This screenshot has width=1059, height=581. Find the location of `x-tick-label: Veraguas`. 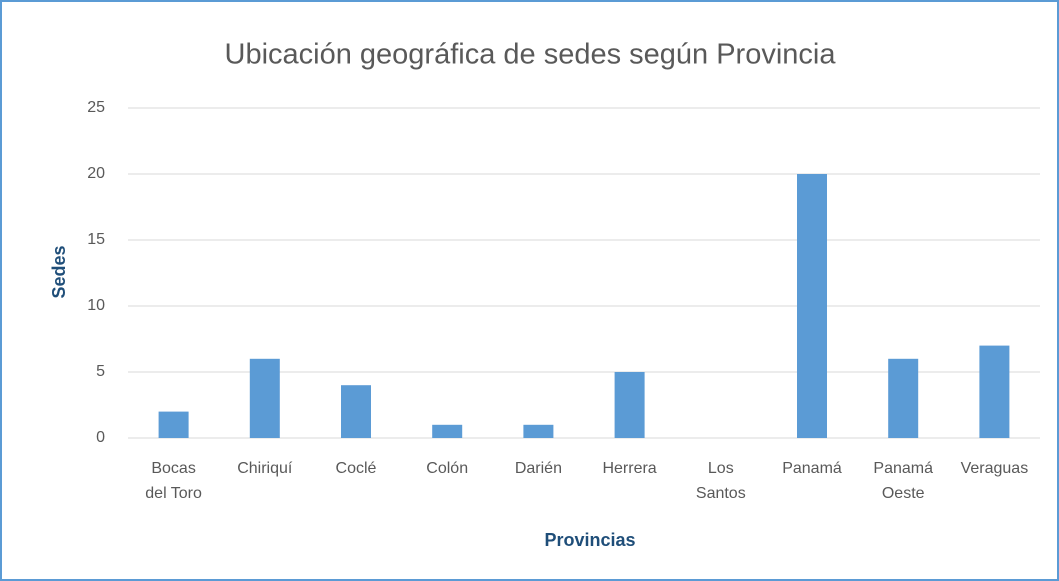

x-tick-label: Veraguas is located at coordinates (995, 468).